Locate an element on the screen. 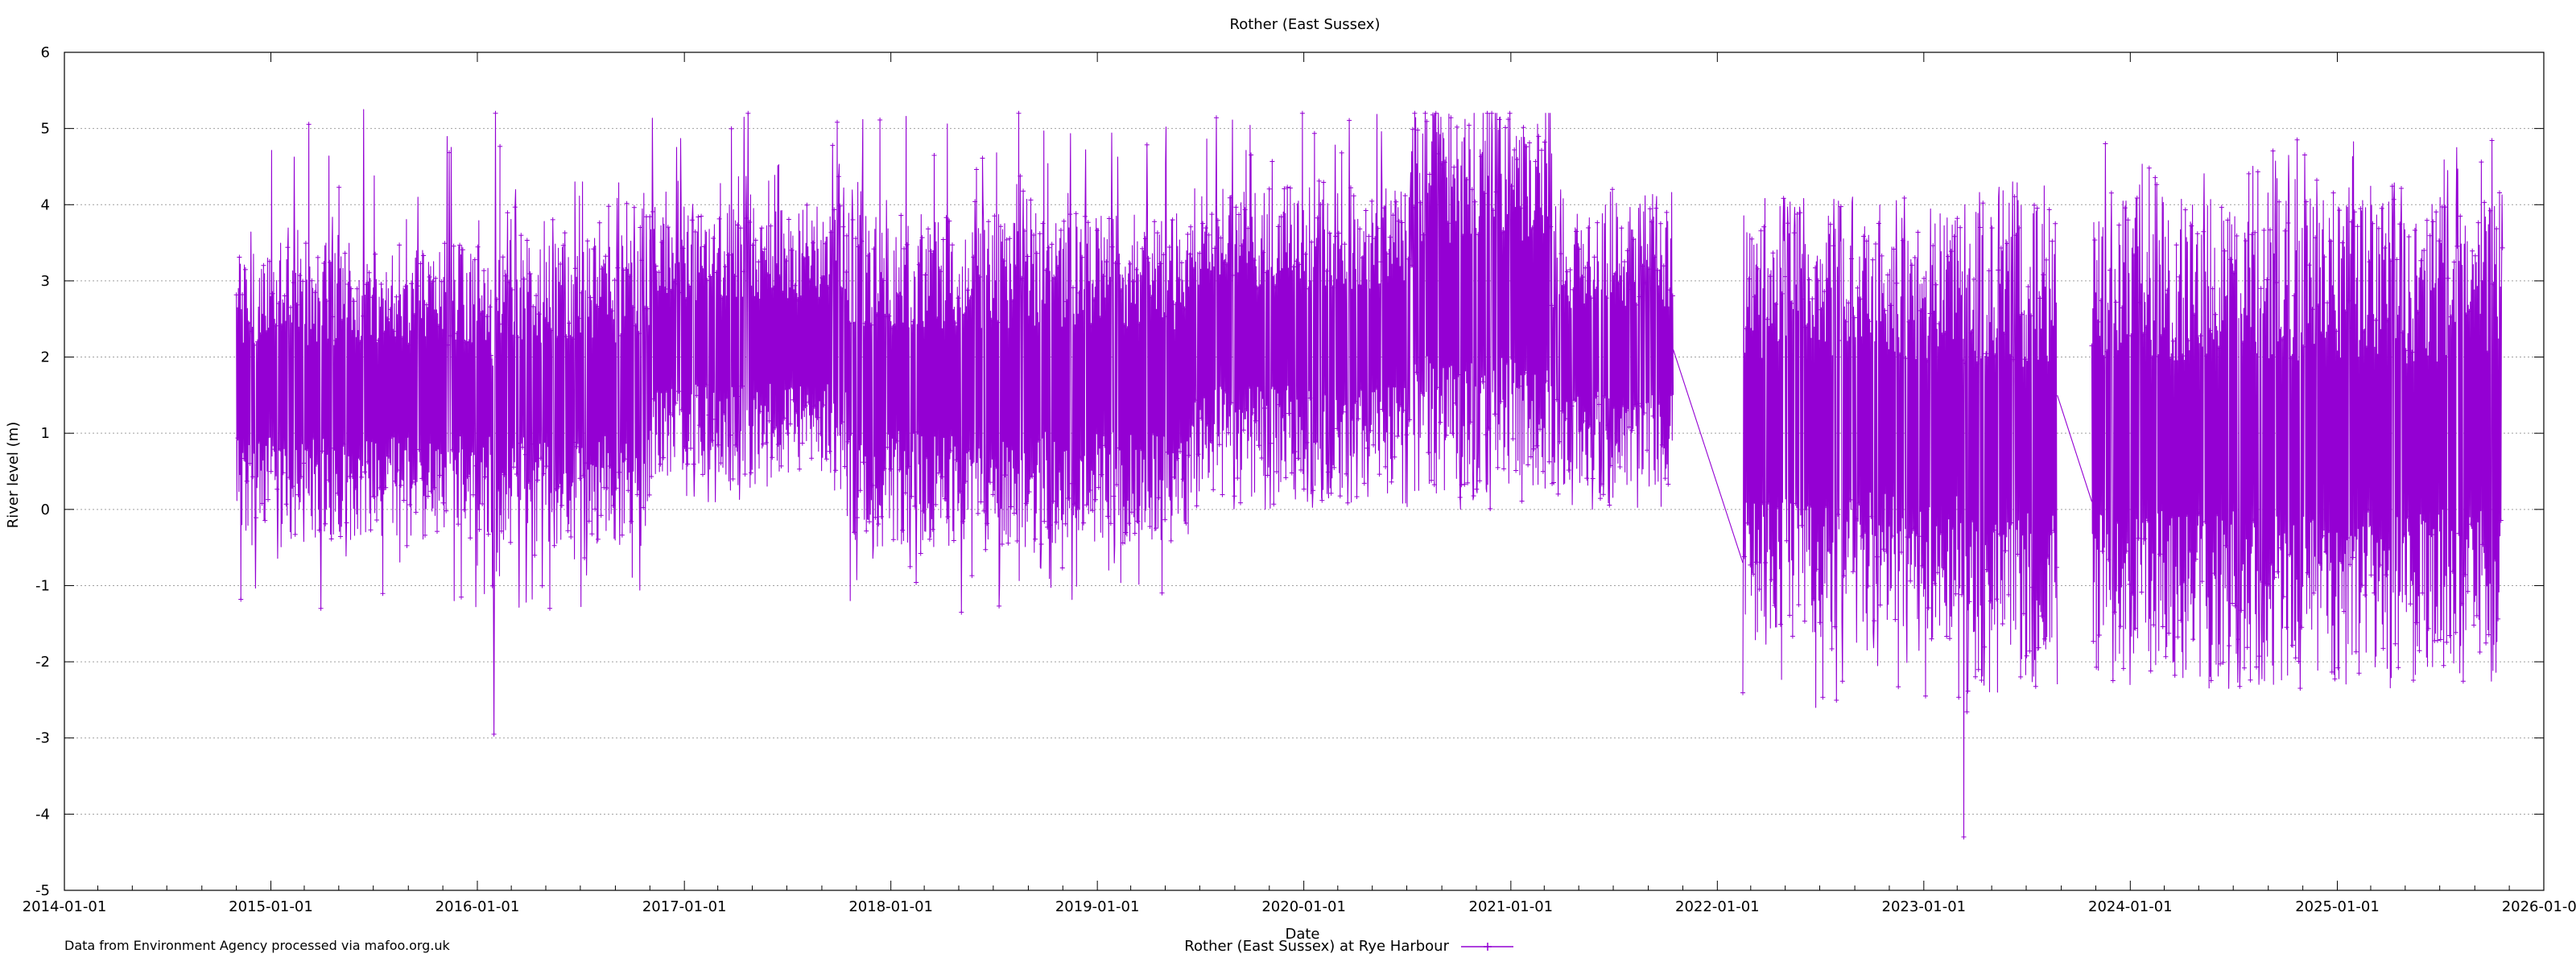 This screenshot has height=966, width=2576. y-tick-label: -5 is located at coordinates (42, 890).